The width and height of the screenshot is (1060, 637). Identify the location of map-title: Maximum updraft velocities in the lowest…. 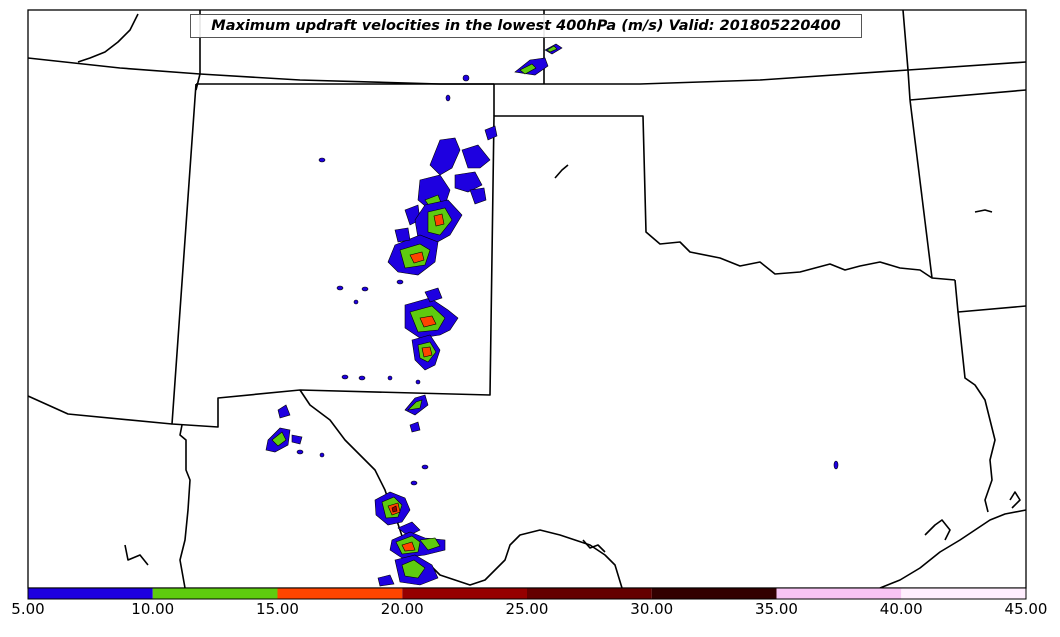
(526, 26).